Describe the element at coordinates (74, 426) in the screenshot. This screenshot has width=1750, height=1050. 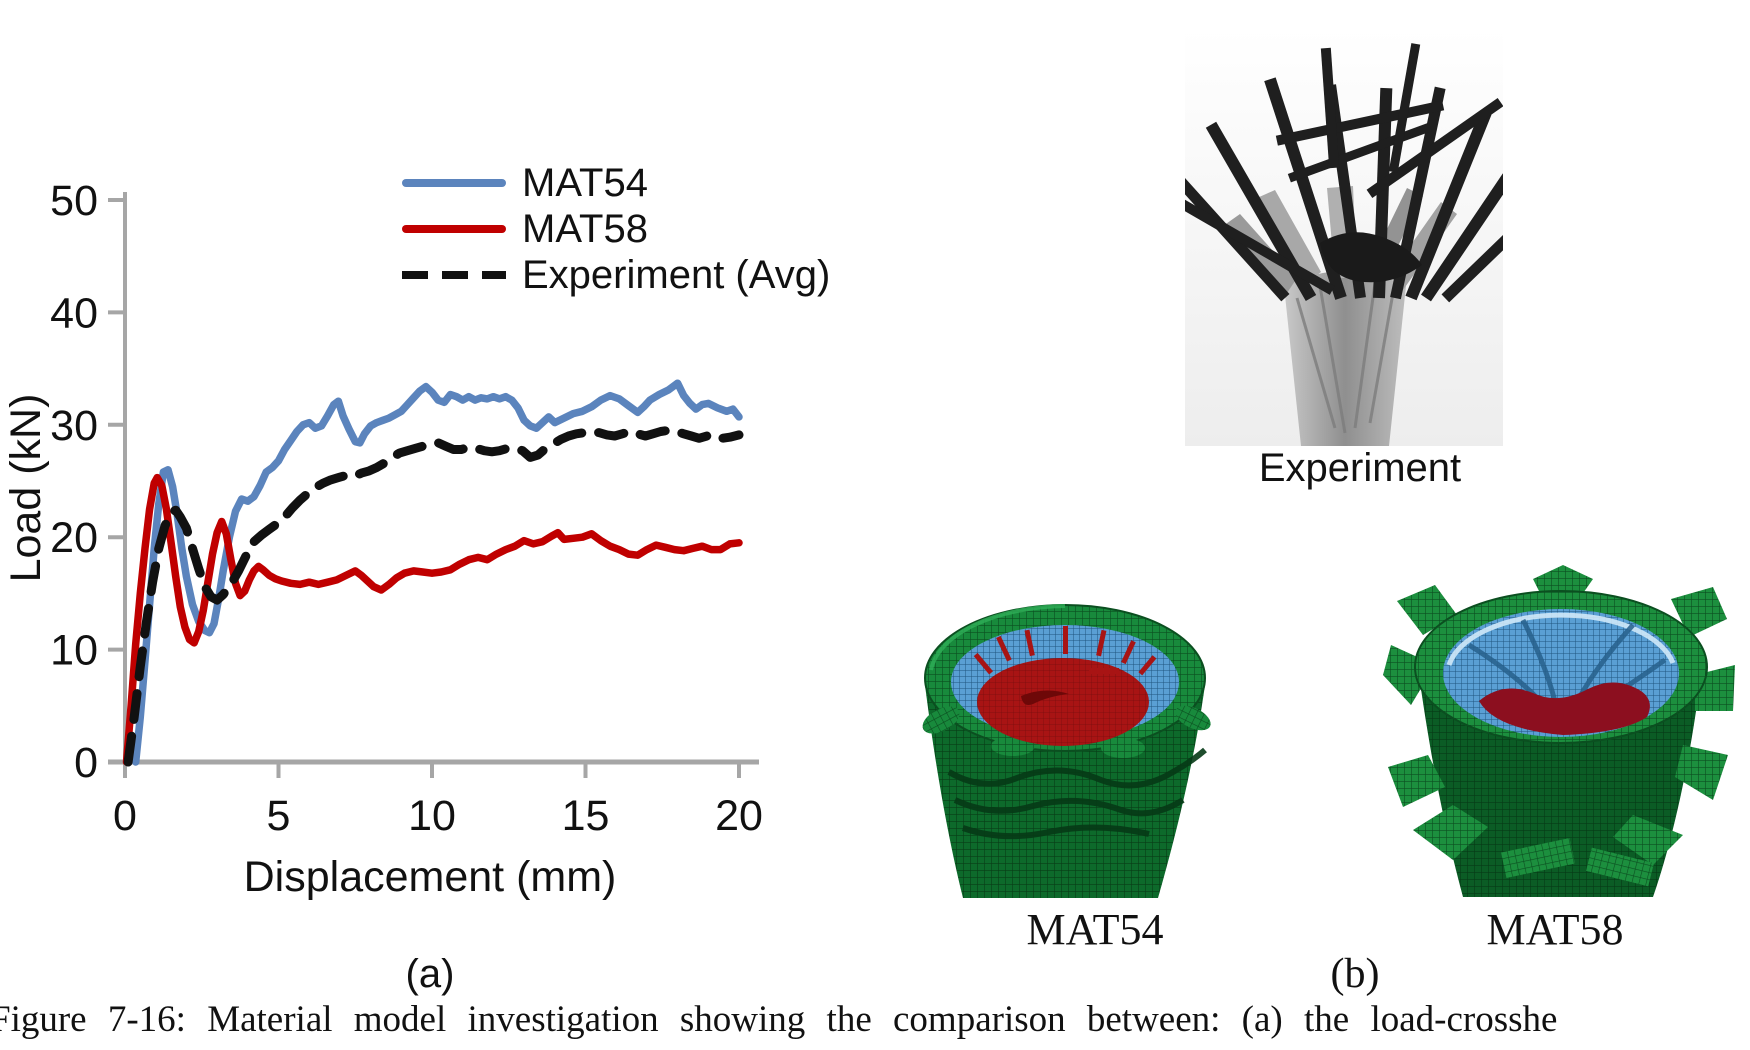
I see `y-tick-label-30: 30` at that location.